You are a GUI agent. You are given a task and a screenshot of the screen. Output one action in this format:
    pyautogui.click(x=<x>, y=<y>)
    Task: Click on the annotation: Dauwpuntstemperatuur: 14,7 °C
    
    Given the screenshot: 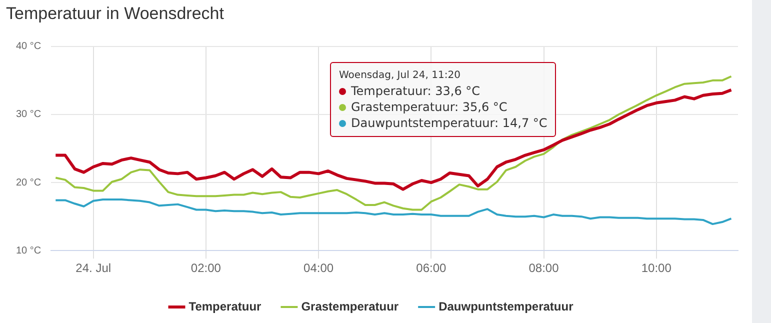 What is the action you would take?
    pyautogui.click(x=449, y=123)
    